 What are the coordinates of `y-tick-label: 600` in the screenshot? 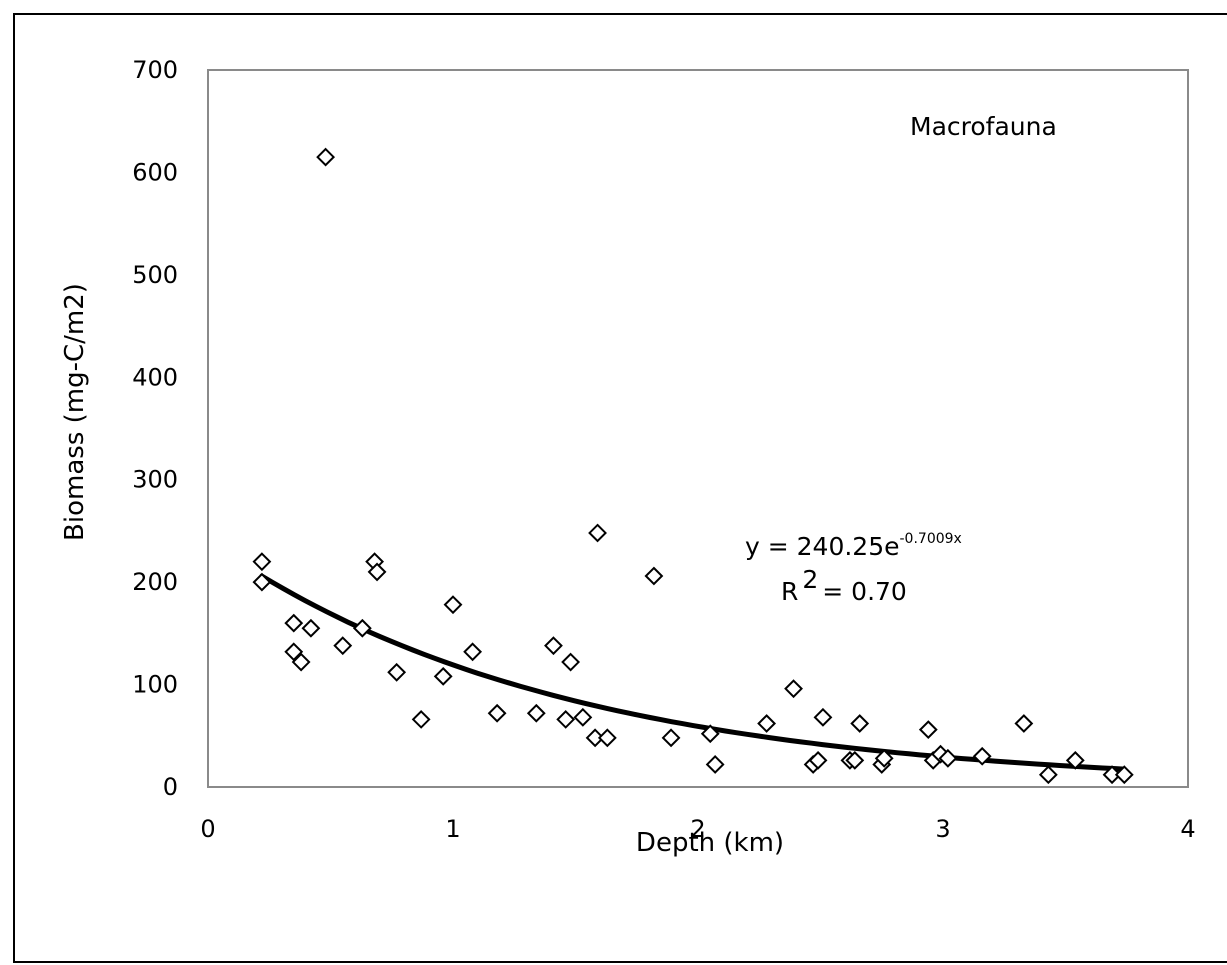 It's located at (155, 172).